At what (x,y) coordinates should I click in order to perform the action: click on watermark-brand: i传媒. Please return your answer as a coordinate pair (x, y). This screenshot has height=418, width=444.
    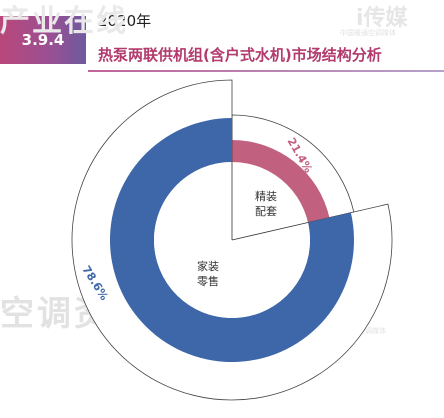
    Looking at the image, I should click on (382, 18).